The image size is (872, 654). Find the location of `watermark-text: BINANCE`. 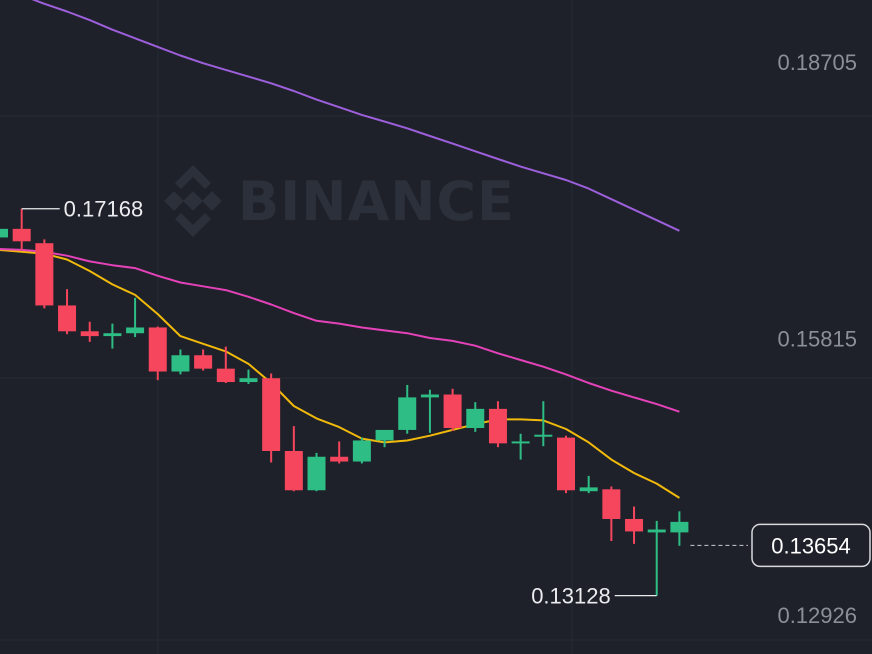

watermark-text: BINANCE is located at coordinates (376, 201).